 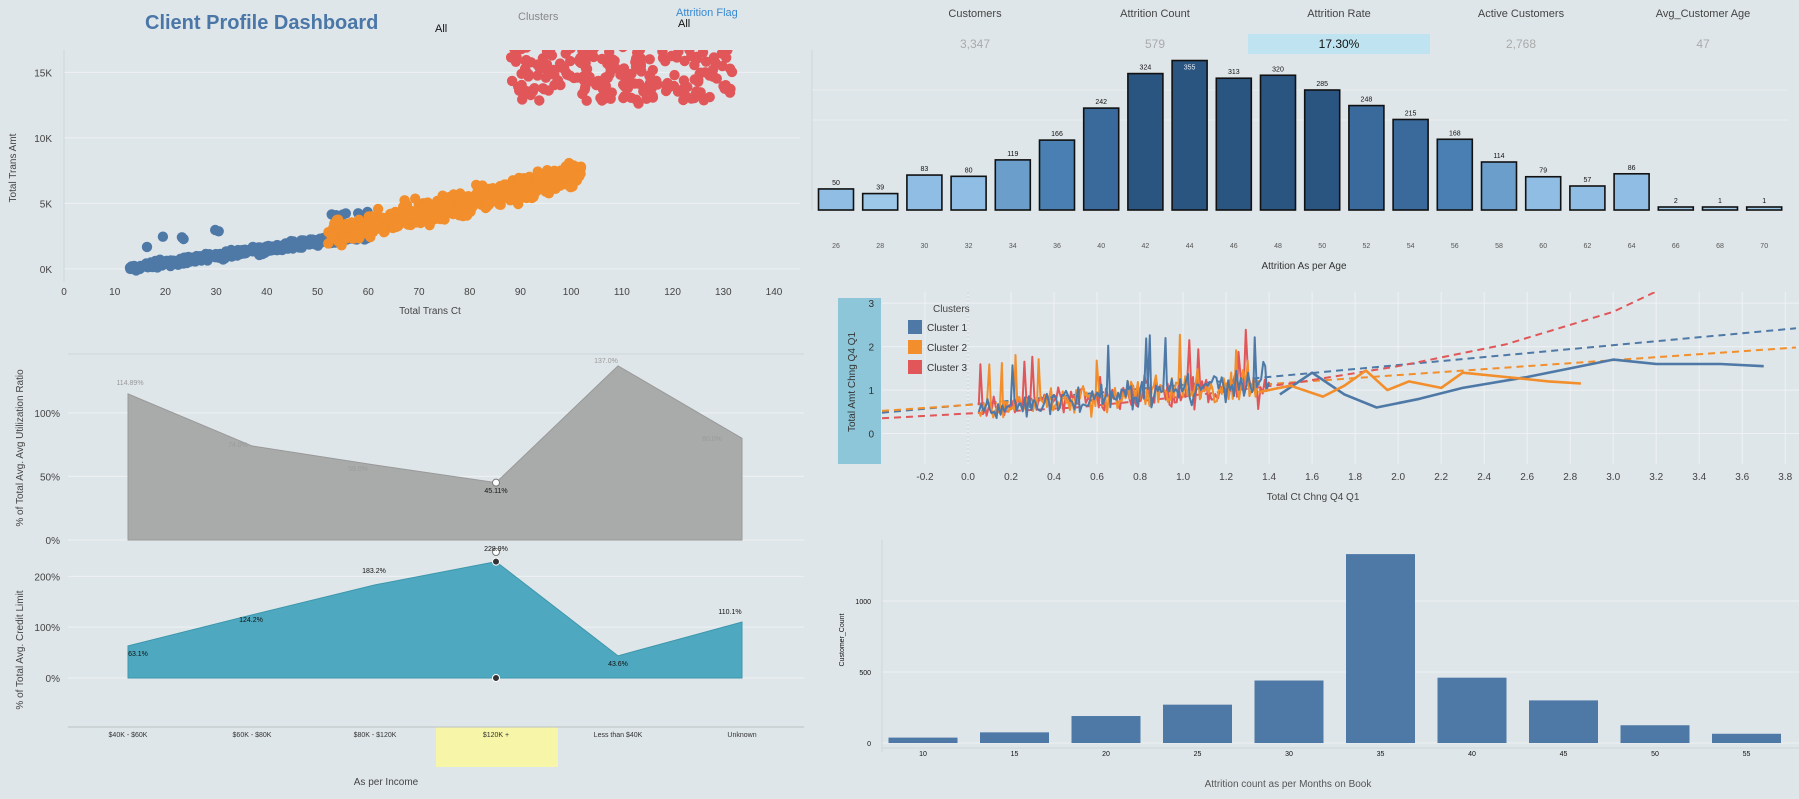 What do you see at coordinates (129, 383) in the screenshot?
I see `utilization-value-label: 114.89%` at bounding box center [129, 383].